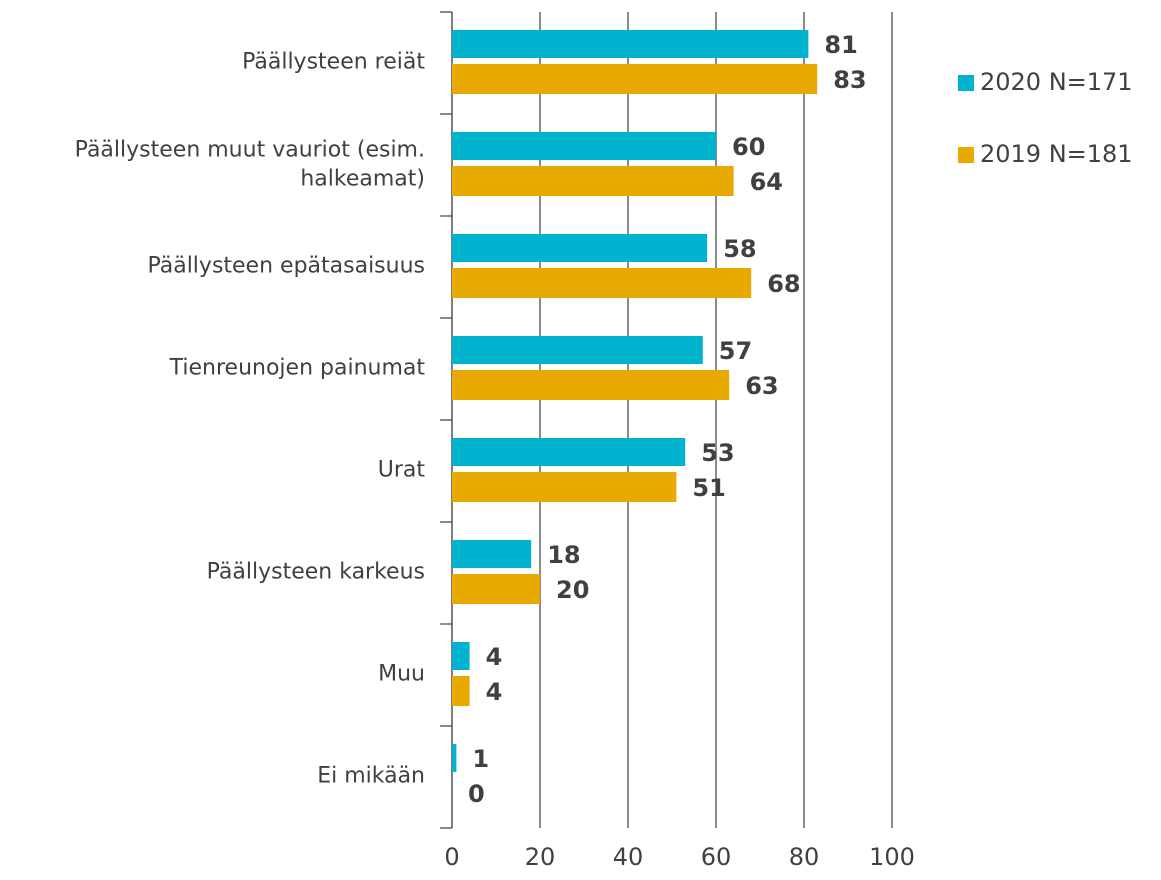  I want to click on data-label: 57, so click(735, 351).